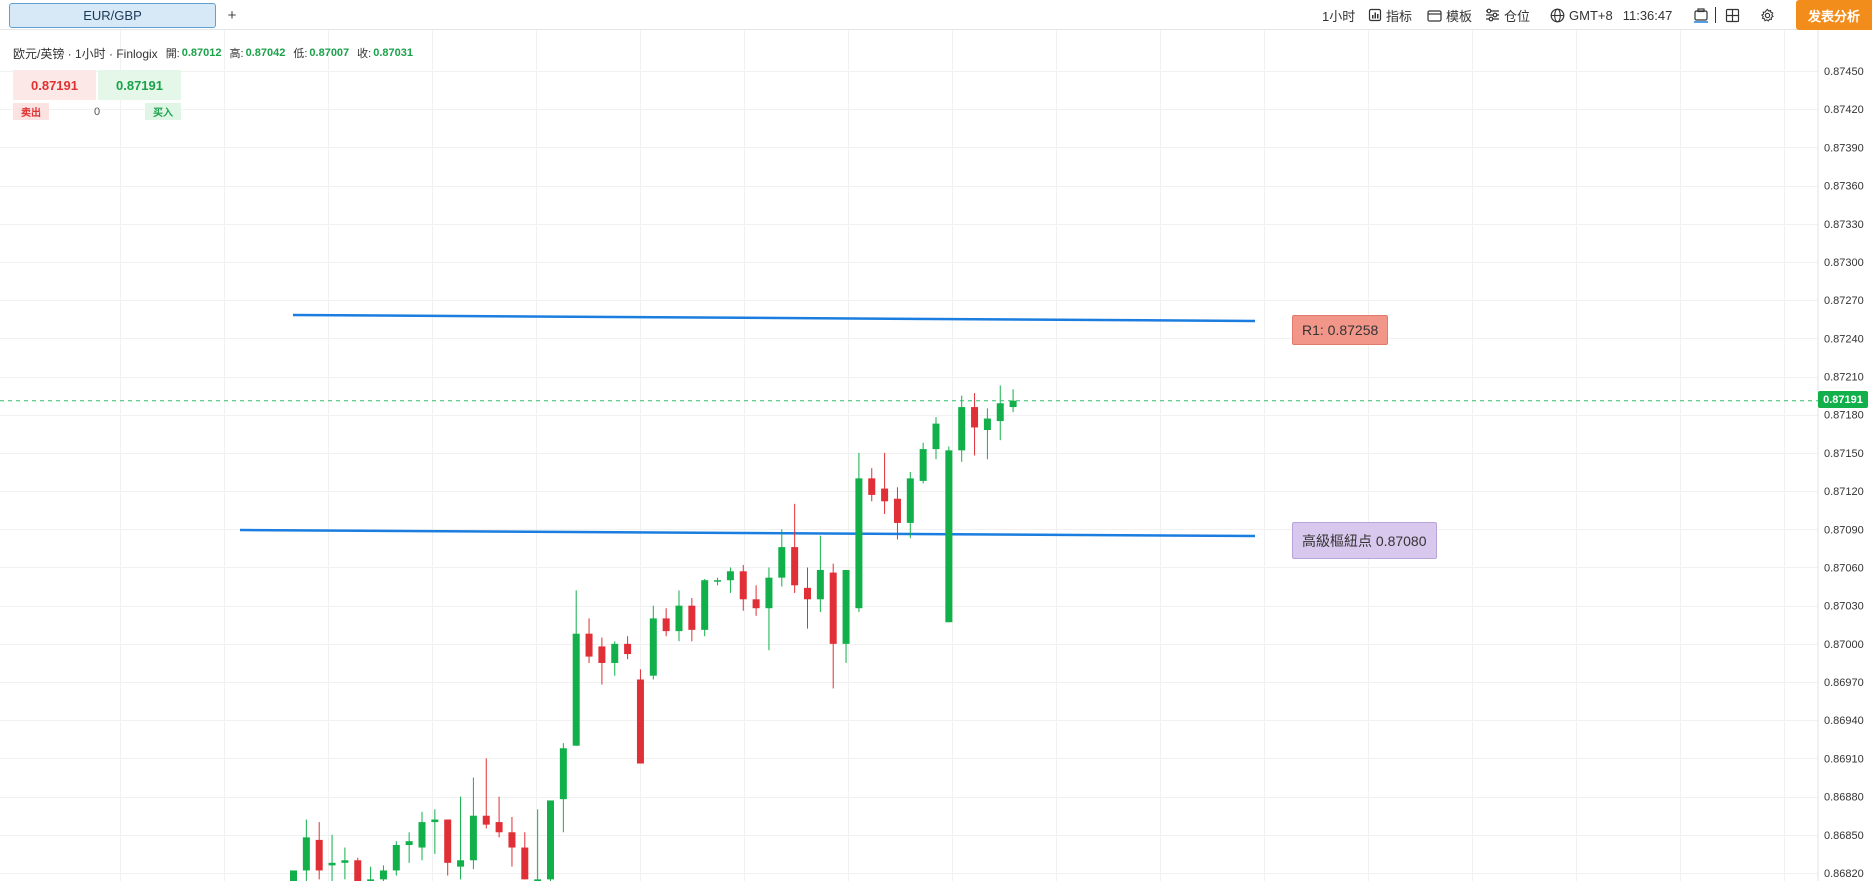 This screenshot has height=881, width=1872. What do you see at coordinates (936, 15) in the screenshot?
I see `top-toolbar: EUR/GBP + 1小时 指标 模板 仓位 GMT+8 11:36:47` at bounding box center [936, 15].